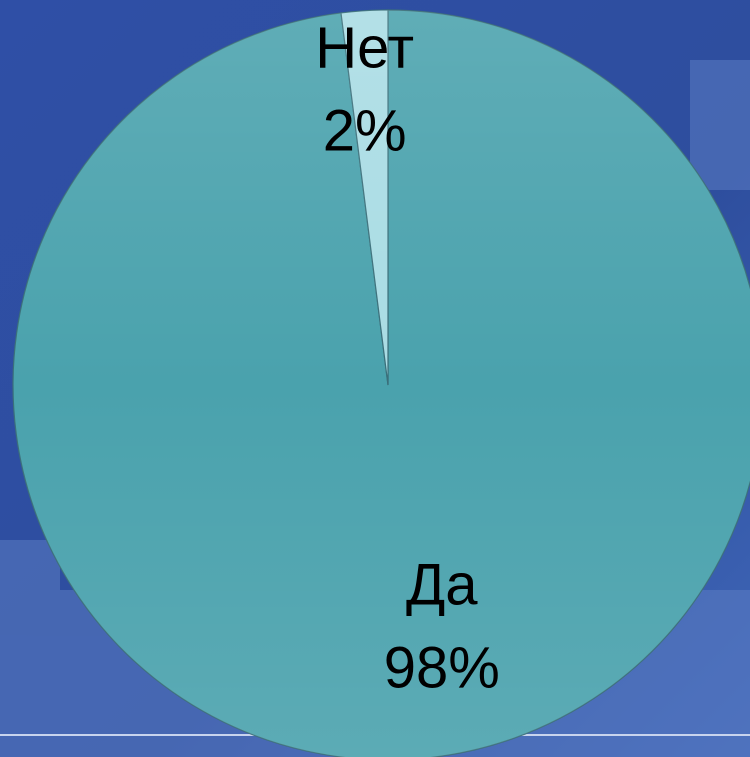 This screenshot has width=750, height=757. I want to click on value-label: 2%, so click(365, 130).